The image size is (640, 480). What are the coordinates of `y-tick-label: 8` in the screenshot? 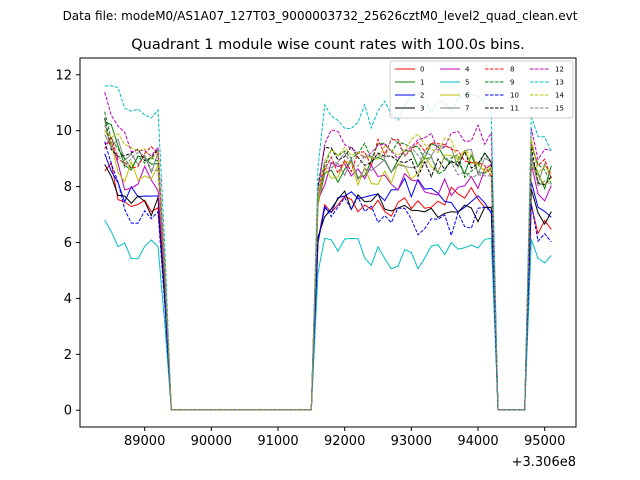 It's located at (68, 187).